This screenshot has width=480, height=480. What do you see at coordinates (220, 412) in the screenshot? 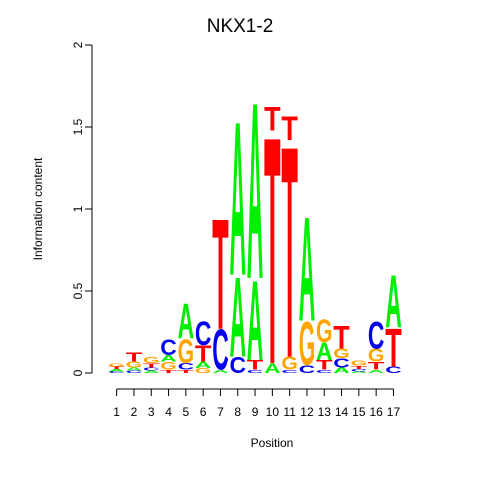
I see `x-tick-label: 7` at bounding box center [220, 412].